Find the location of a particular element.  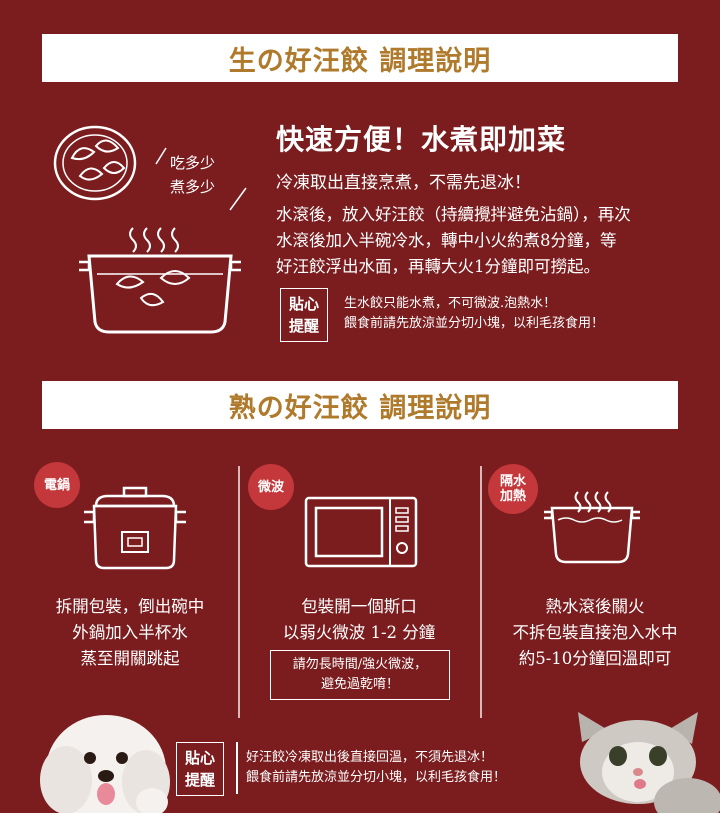

badge-label: 加熱 is located at coordinates (512, 496).